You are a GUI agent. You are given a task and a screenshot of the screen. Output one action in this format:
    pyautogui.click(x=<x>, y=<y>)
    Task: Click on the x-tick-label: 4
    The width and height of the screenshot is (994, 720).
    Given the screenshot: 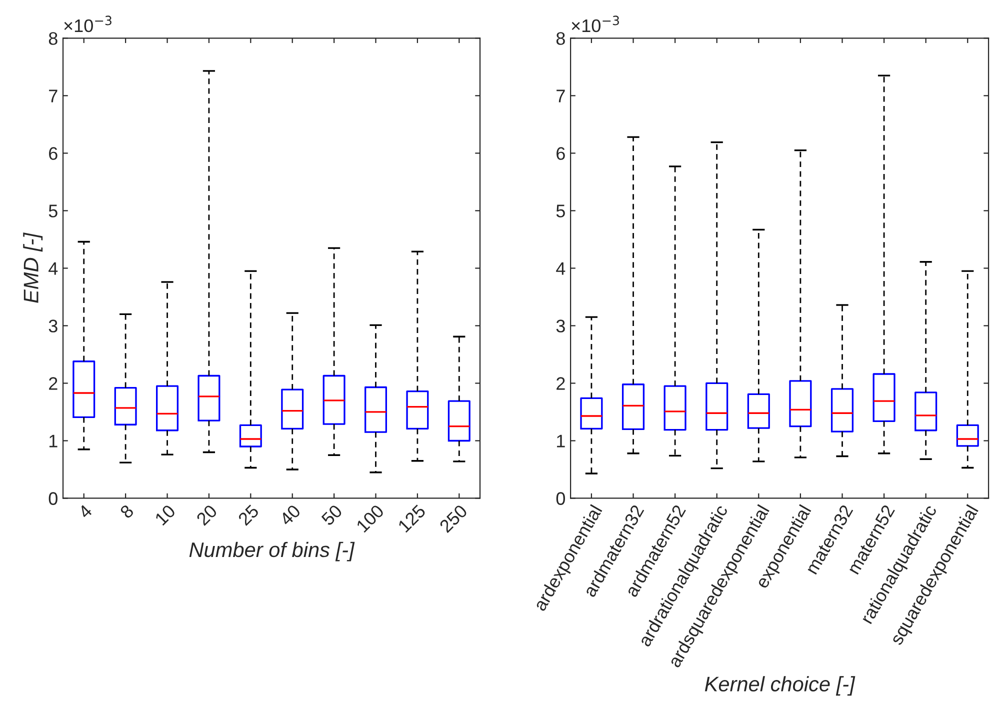 What is the action you would take?
    pyautogui.click(x=85, y=512)
    